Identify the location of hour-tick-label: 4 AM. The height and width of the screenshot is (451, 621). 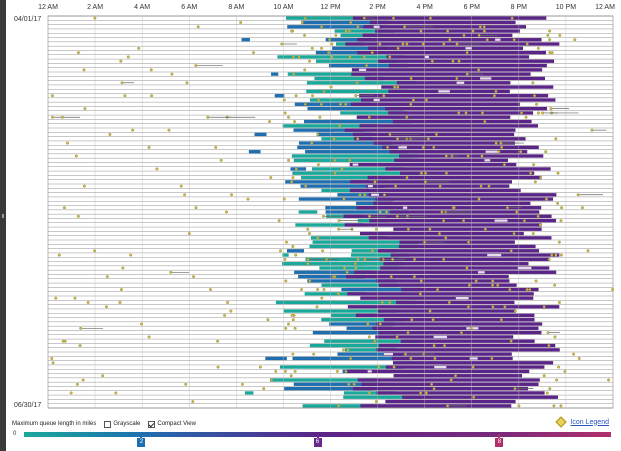
(142, 7).